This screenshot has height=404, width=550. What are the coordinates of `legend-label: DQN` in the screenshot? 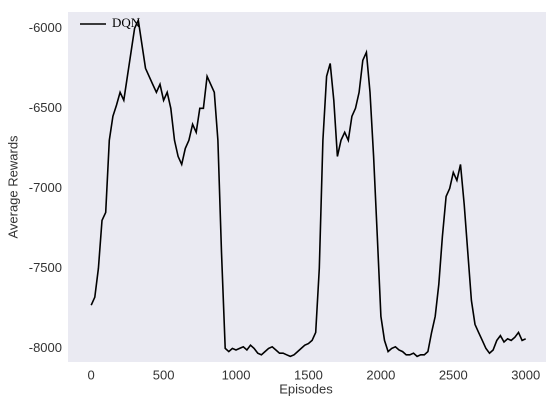 It's located at (126, 22).